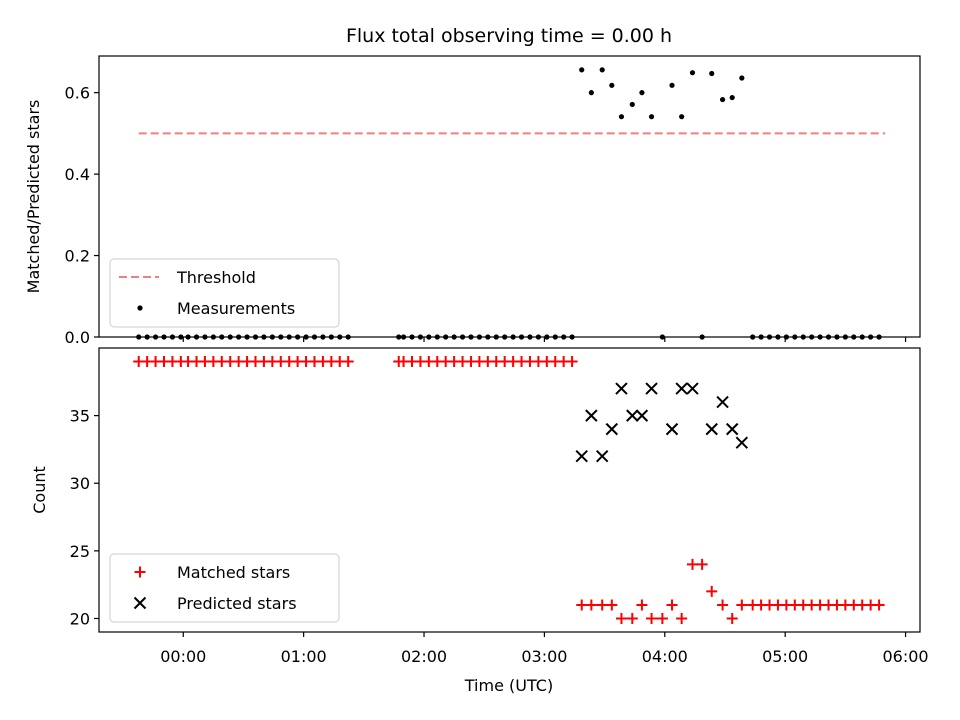 The height and width of the screenshot is (720, 960). I want to click on y-tick-label: 0.0, so click(77, 337).